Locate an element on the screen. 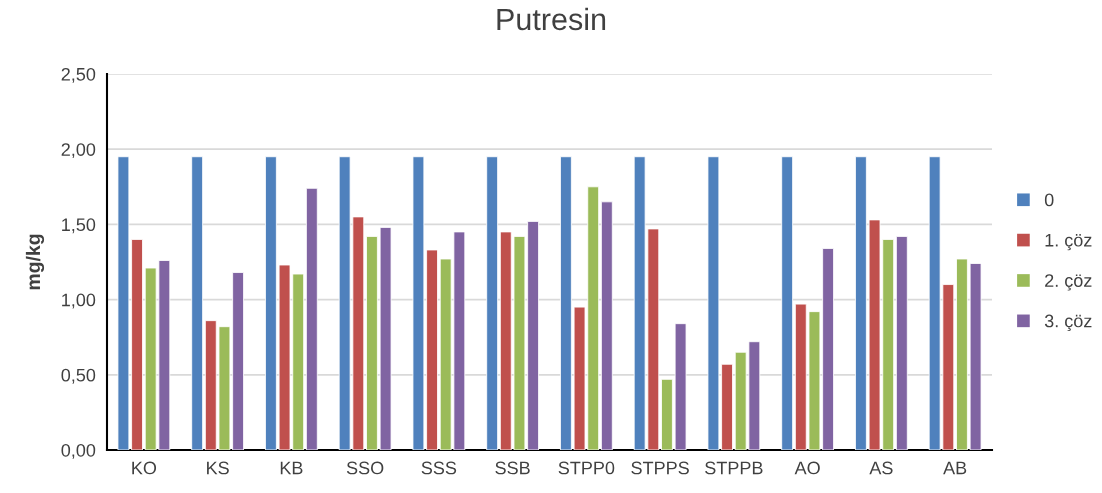 The height and width of the screenshot is (493, 1102). x-tick-label: KS is located at coordinates (218, 468).